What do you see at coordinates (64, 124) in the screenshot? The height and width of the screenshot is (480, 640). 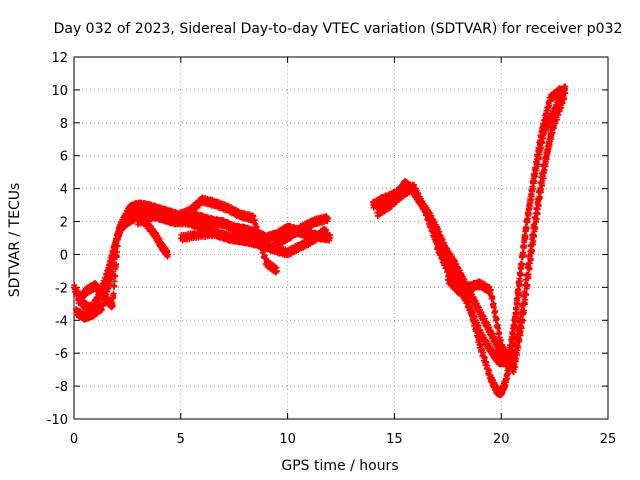 I see `y-tick-label: 8` at bounding box center [64, 124].